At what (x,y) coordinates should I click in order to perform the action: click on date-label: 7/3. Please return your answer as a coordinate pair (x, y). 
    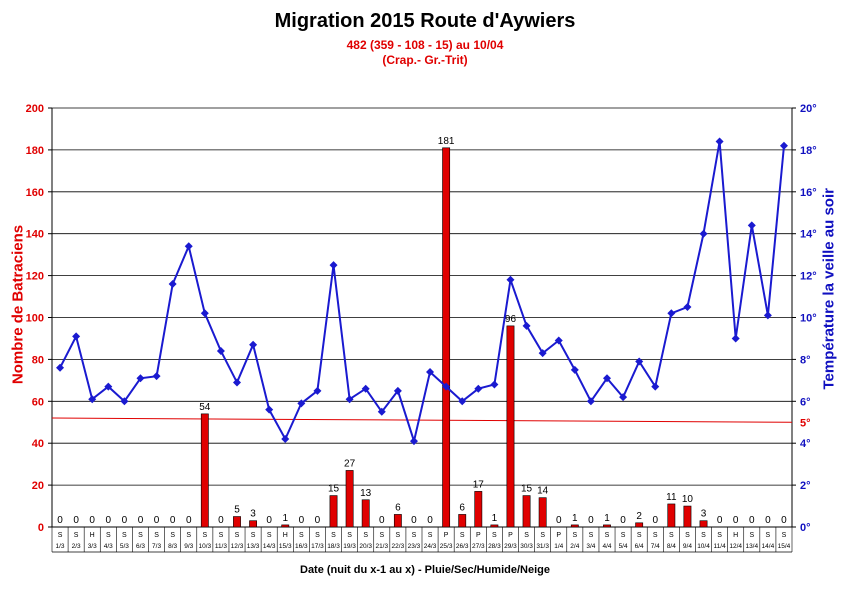
    Looking at the image, I should click on (156, 546).